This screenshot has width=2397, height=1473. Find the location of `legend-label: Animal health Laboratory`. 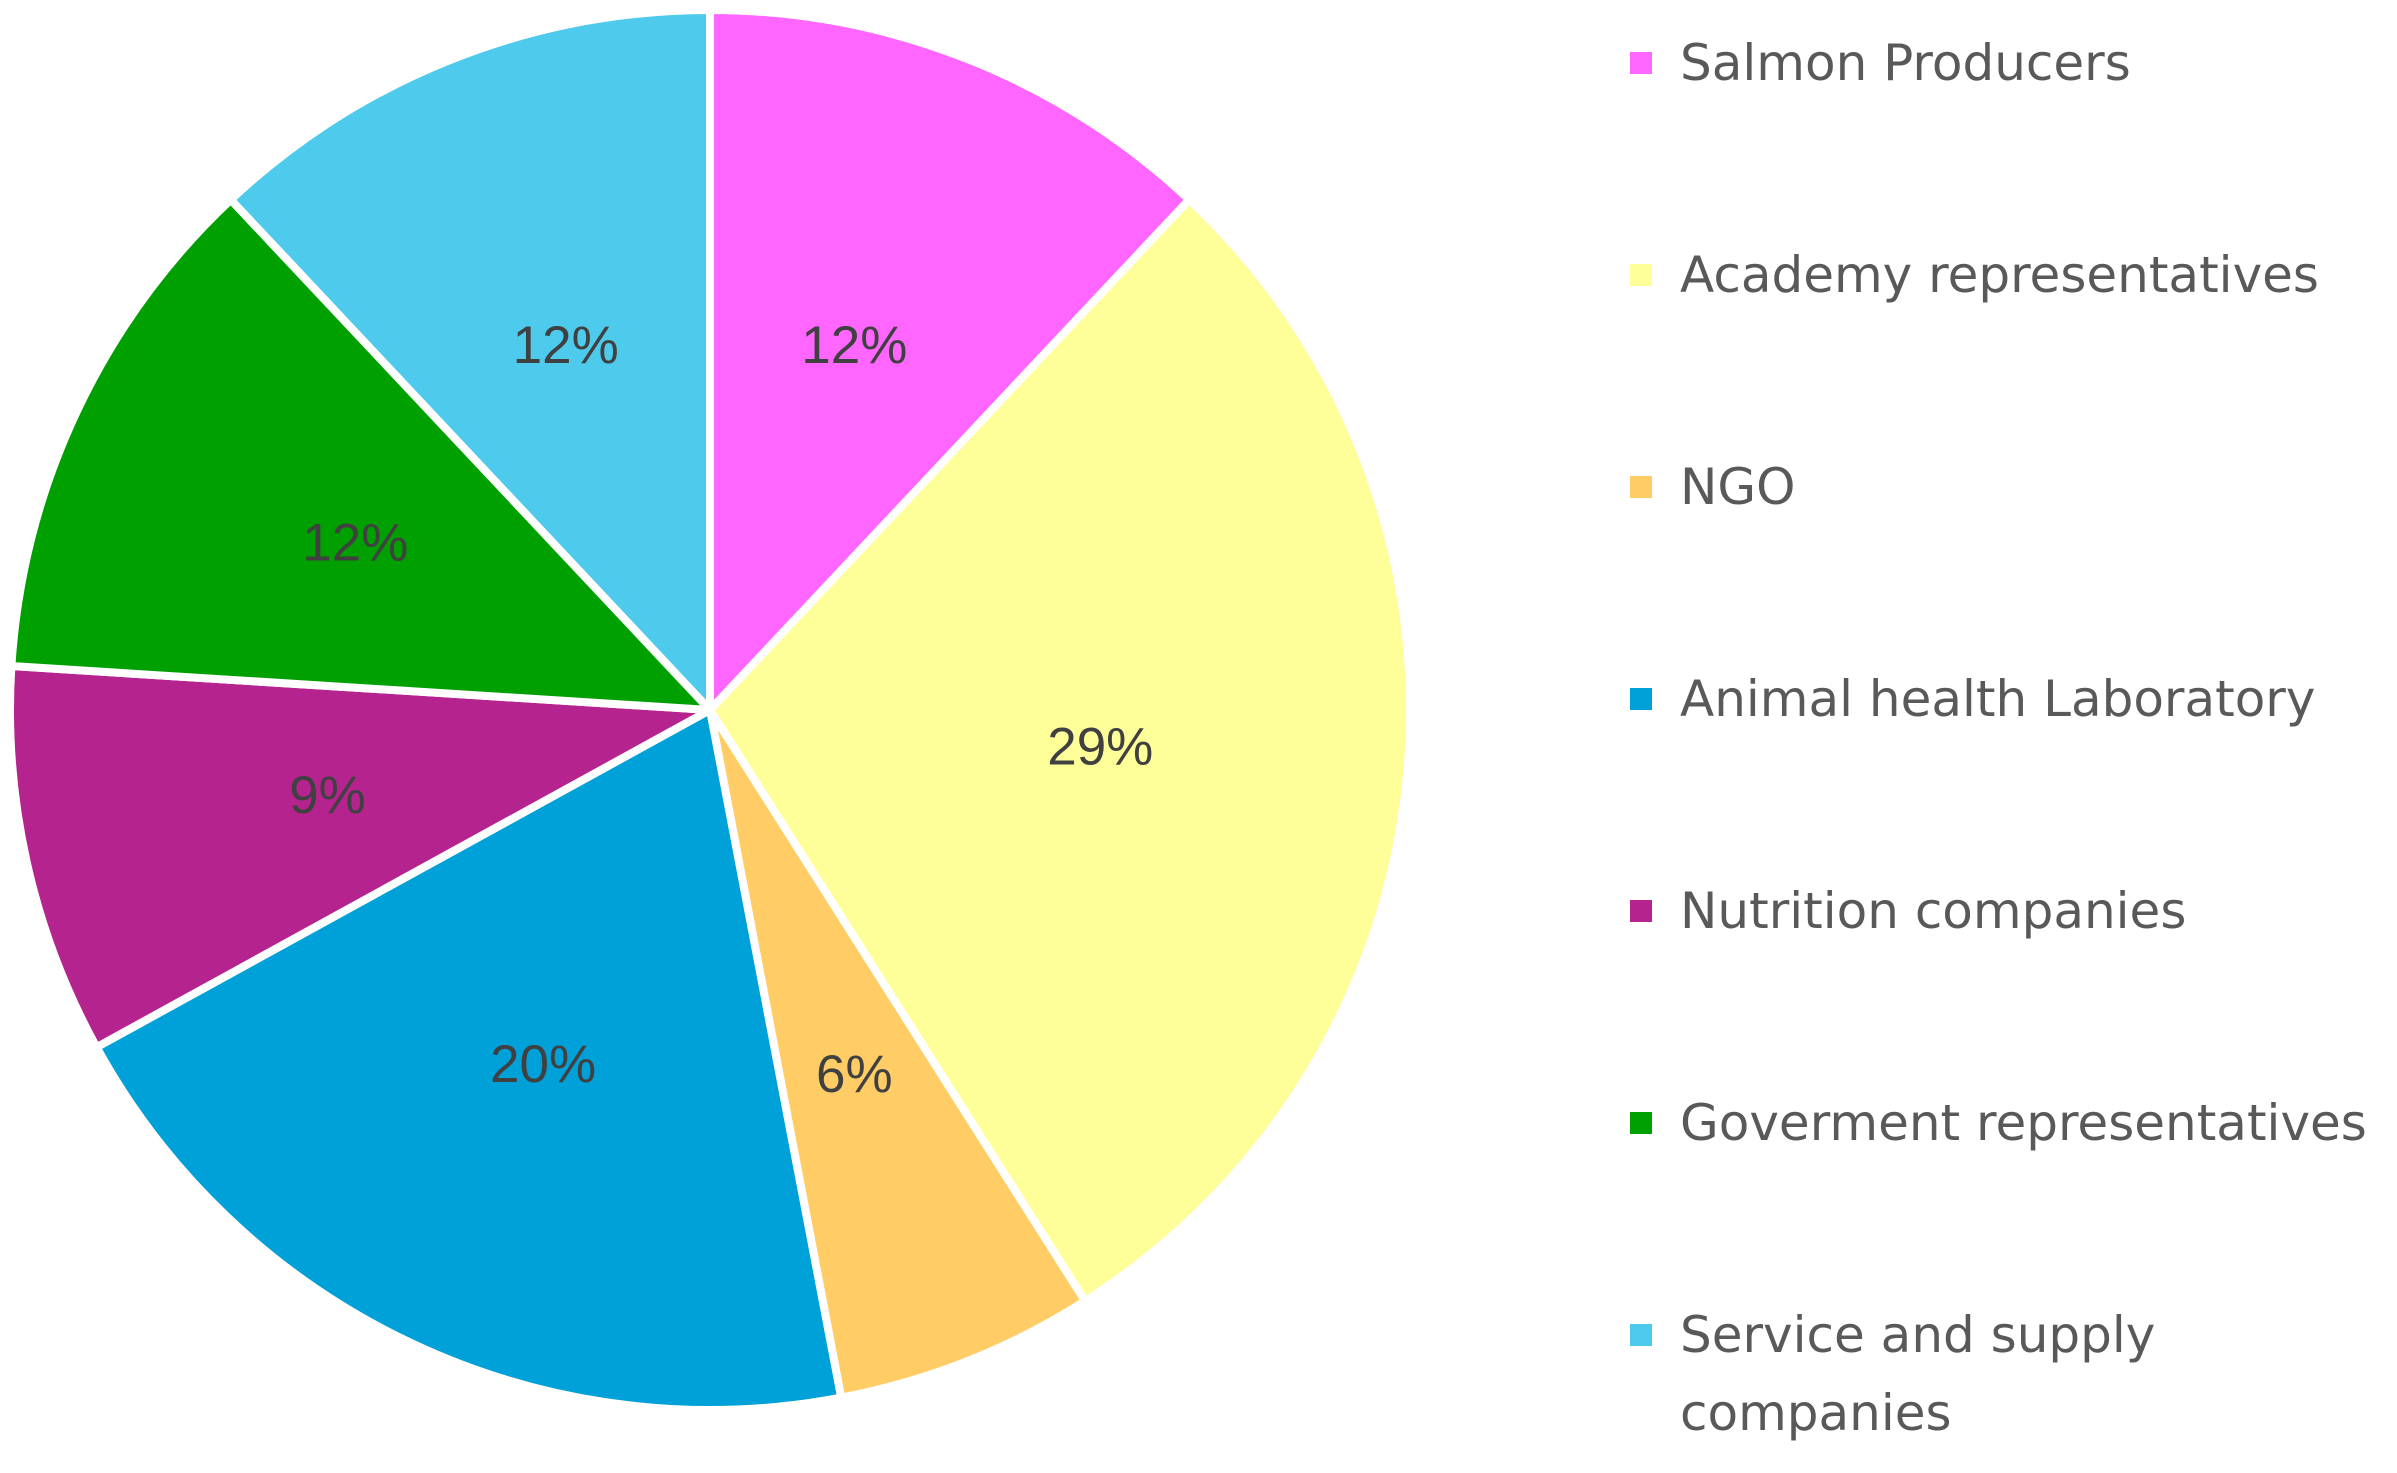

legend-label: Animal health Laboratory is located at coordinates (1998, 699).